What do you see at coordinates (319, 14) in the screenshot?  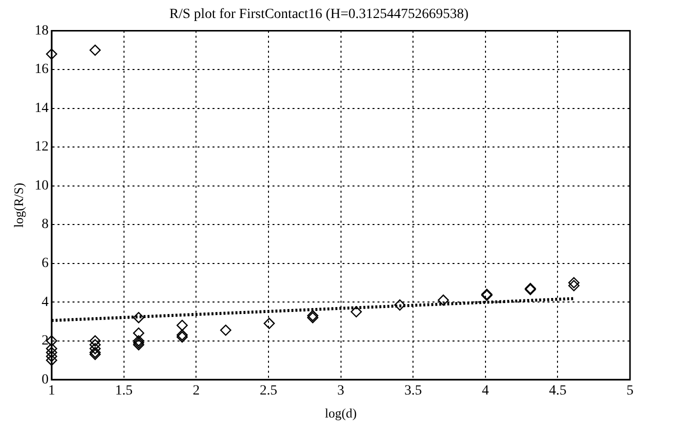 I see `chart-title: R/S plot for FirstContact16 (H=0.312544752669538)` at bounding box center [319, 14].